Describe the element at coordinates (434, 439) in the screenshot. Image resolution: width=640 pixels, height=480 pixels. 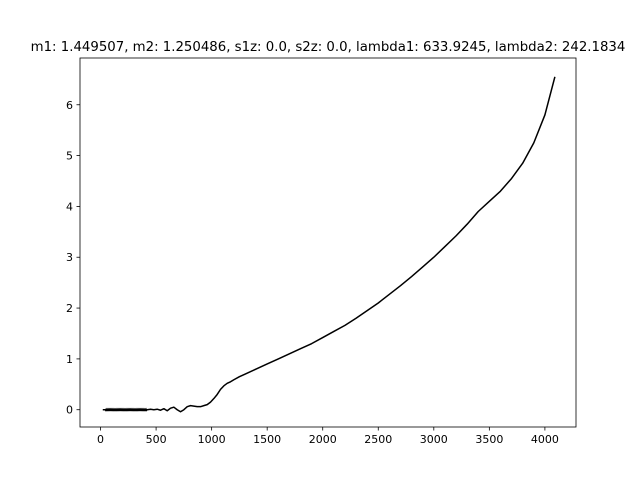
I see `x-tick-label: 3000` at that location.